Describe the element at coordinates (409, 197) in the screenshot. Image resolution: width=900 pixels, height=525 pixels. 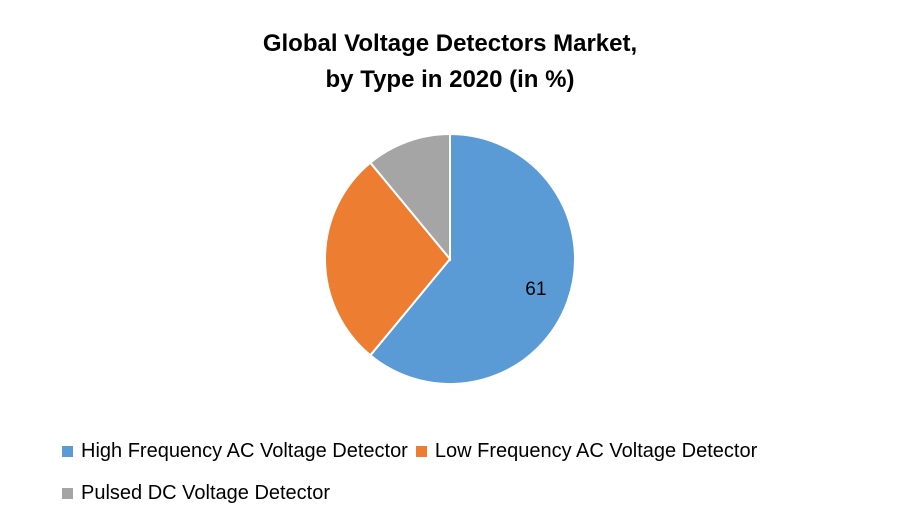
I see `pie-slice-pulsed-dc` at that location.